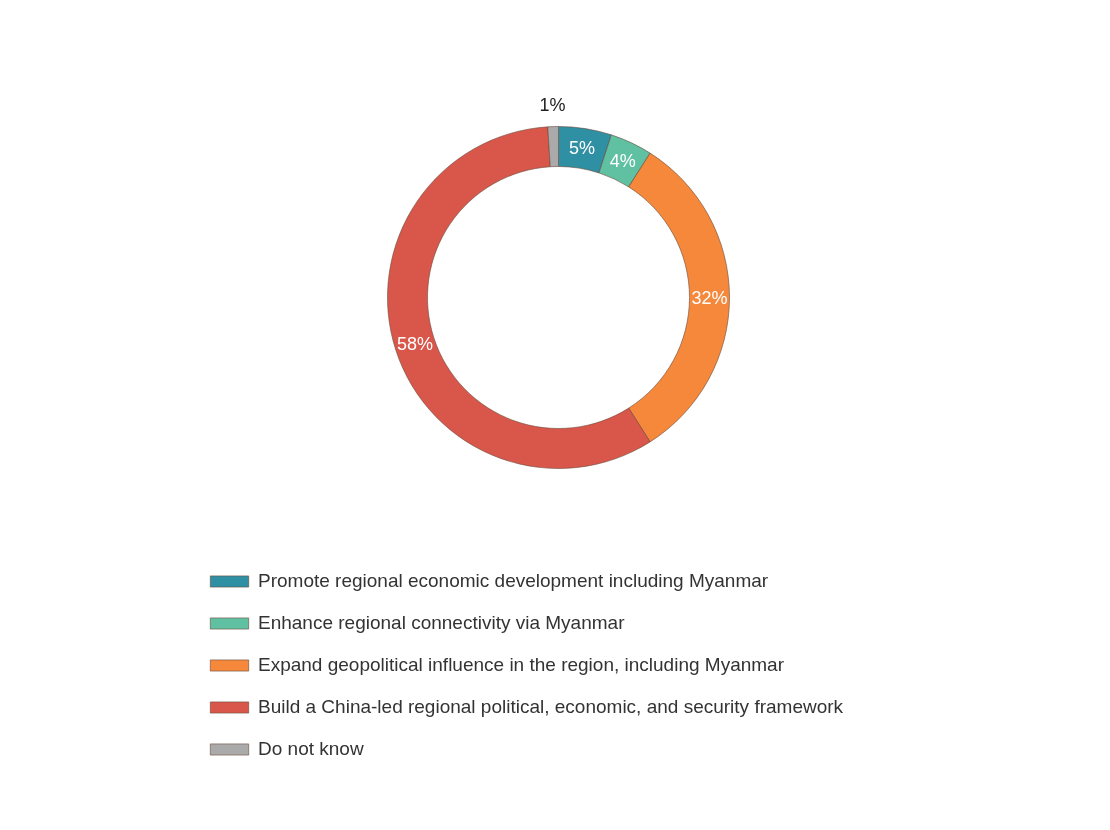  Describe the element at coordinates (513, 581) in the screenshot. I see `legend-label: Promote regional economic development including Myanmar` at that location.